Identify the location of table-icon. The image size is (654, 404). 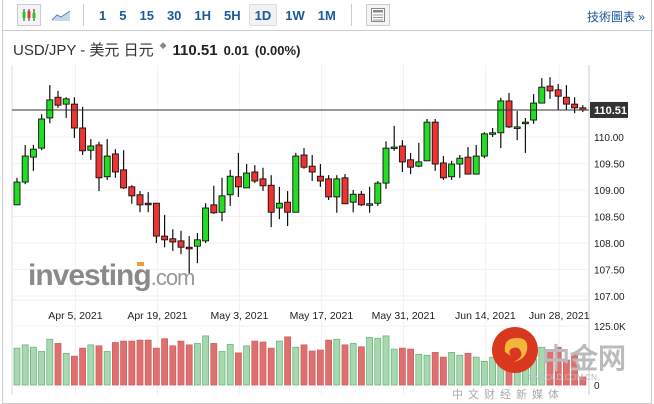
(377, 15).